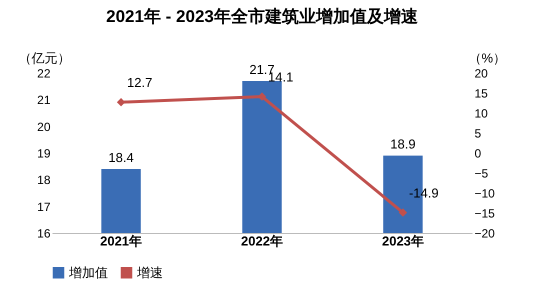 This screenshot has width=554, height=301. What do you see at coordinates (44, 233) in the screenshot?
I see `y-tick-label: 16` at bounding box center [44, 233].